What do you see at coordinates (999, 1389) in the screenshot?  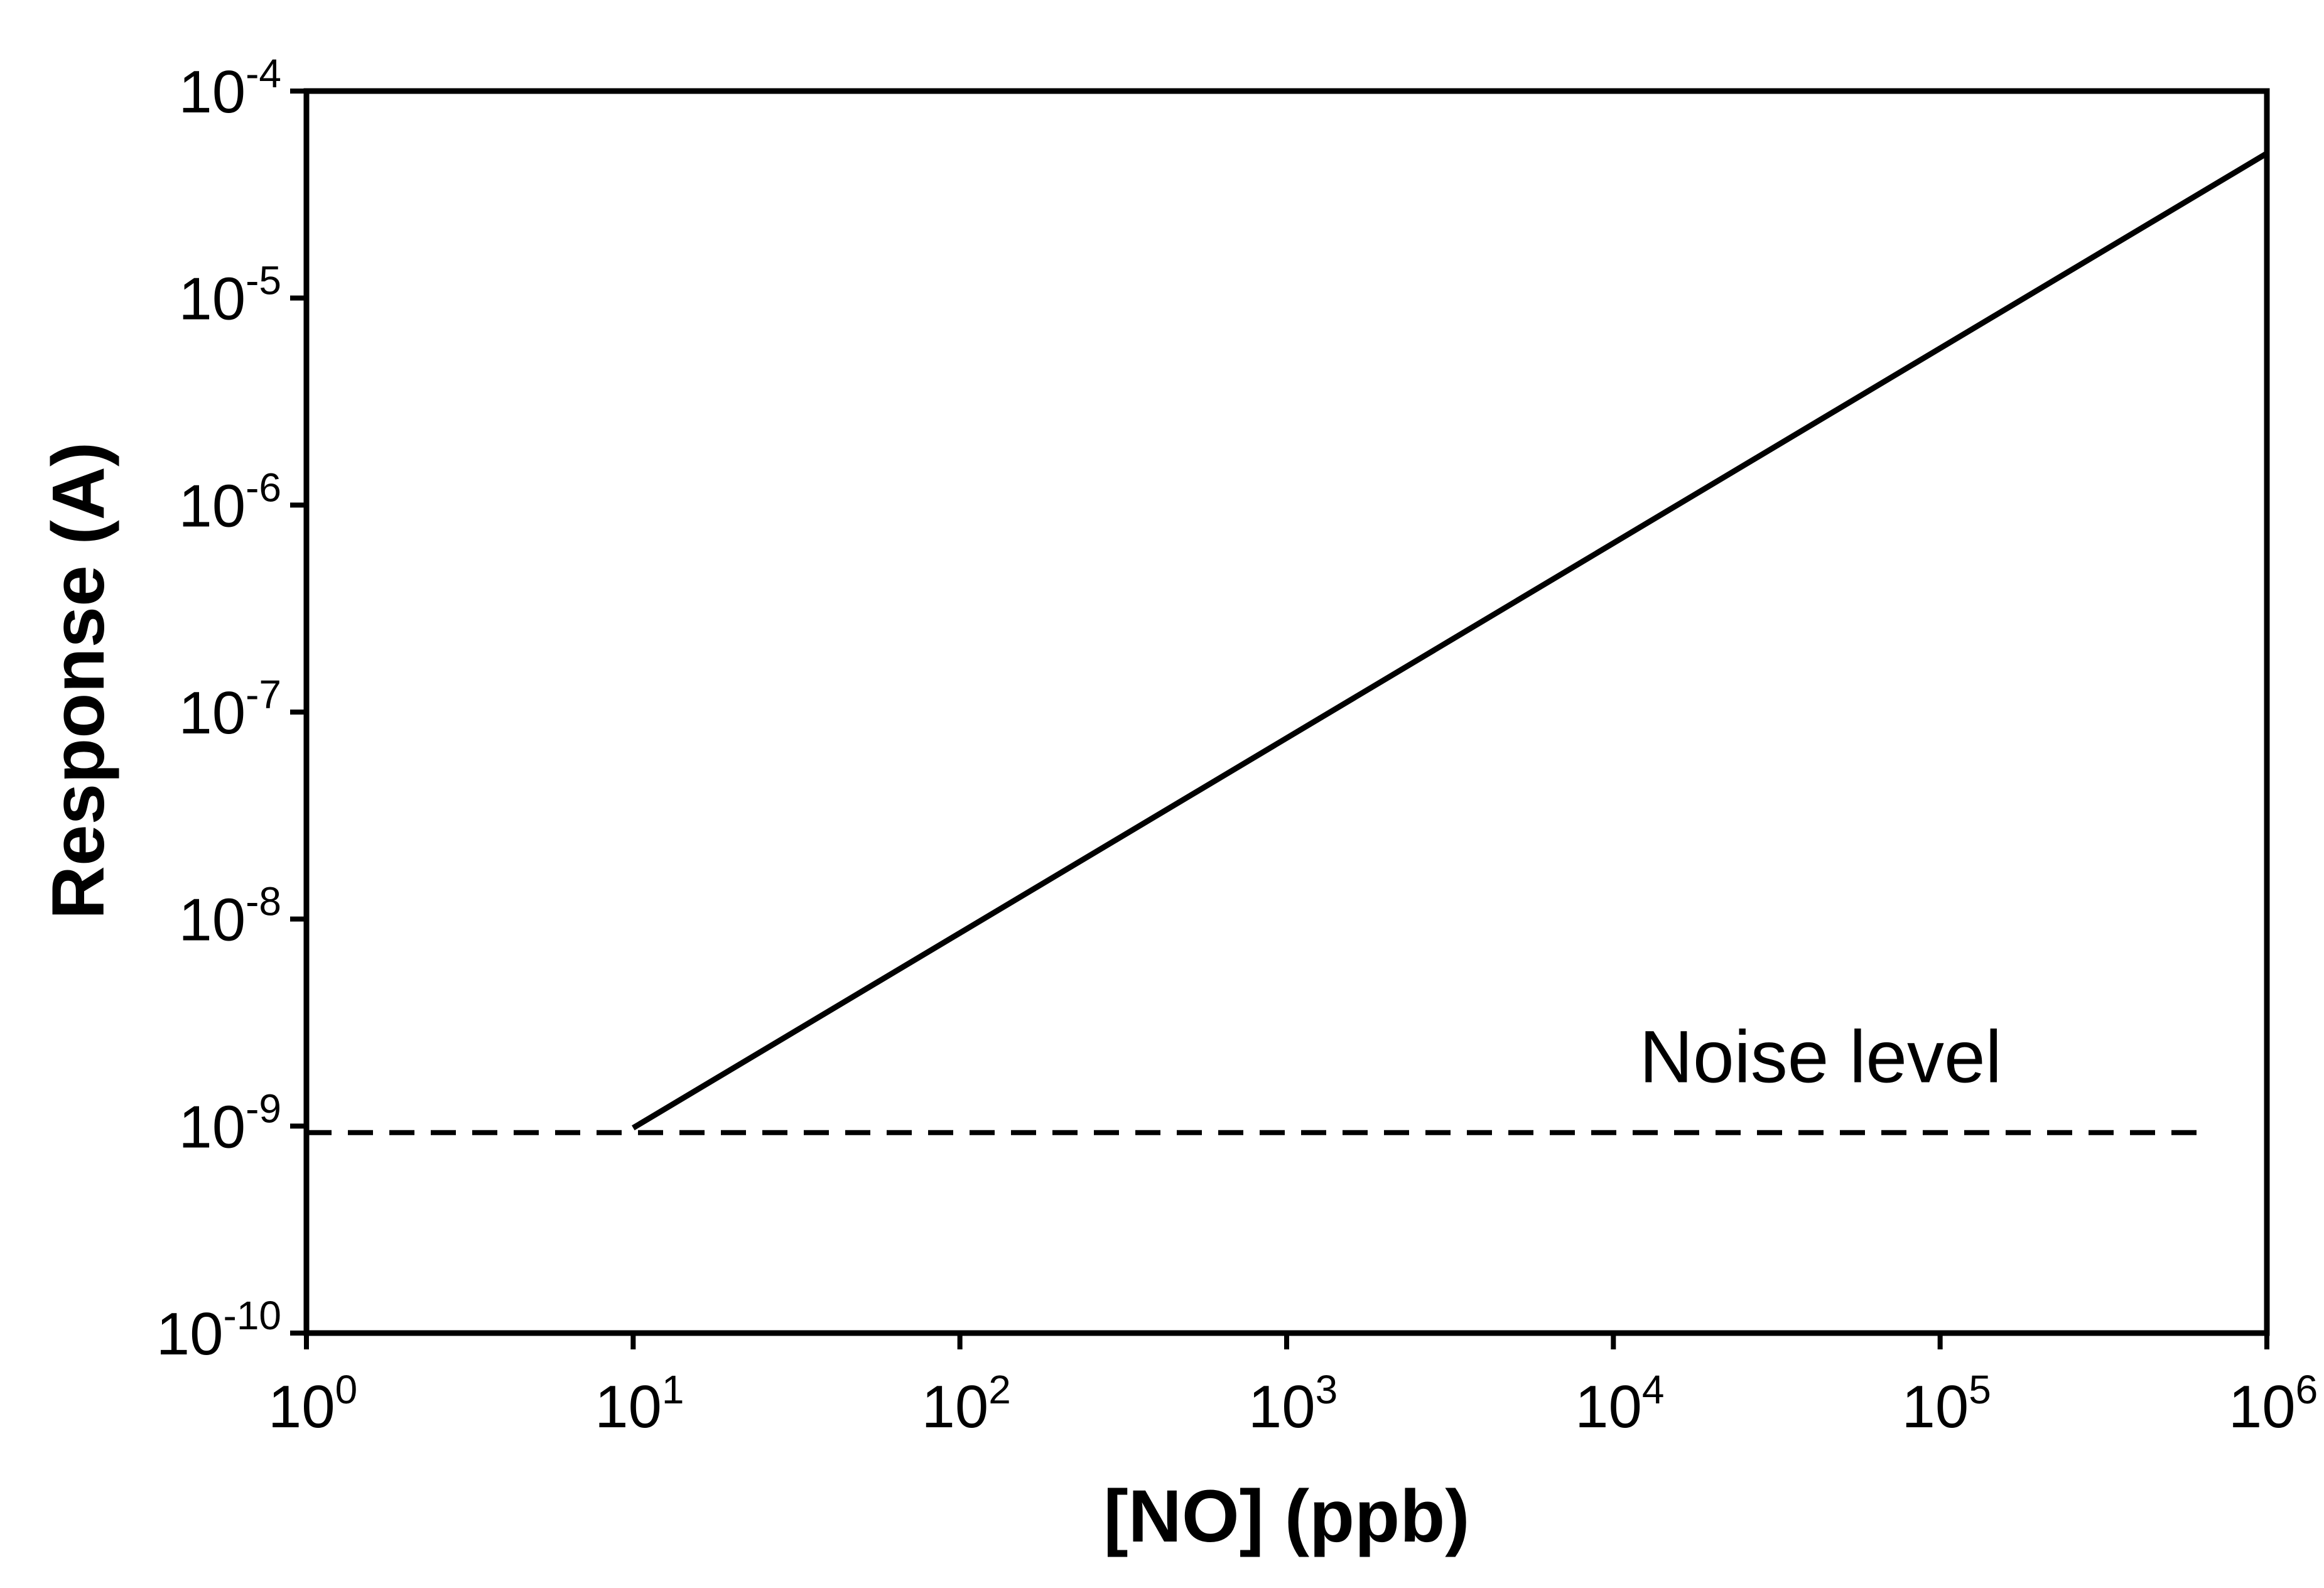 I see `x-tick-label-exponent: 2` at bounding box center [999, 1389].